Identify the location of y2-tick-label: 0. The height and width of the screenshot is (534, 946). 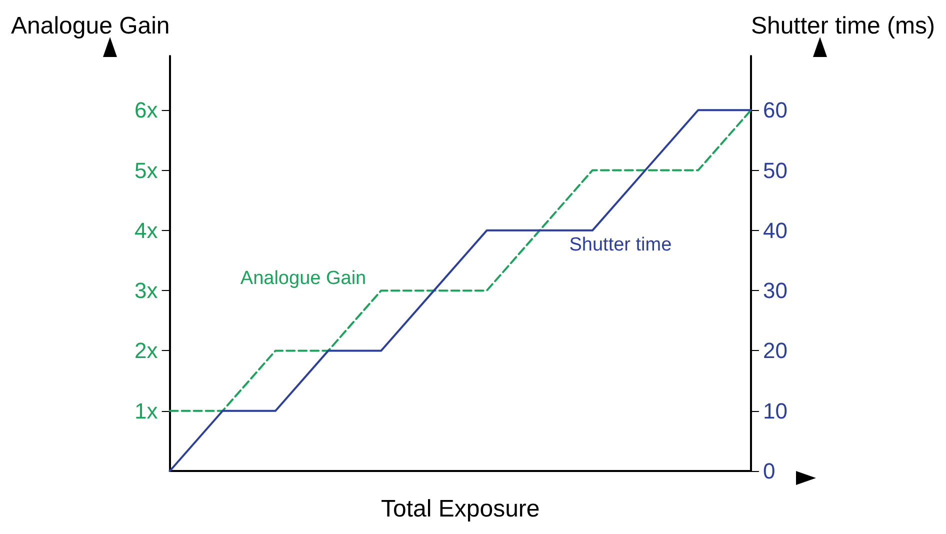
(769, 471).